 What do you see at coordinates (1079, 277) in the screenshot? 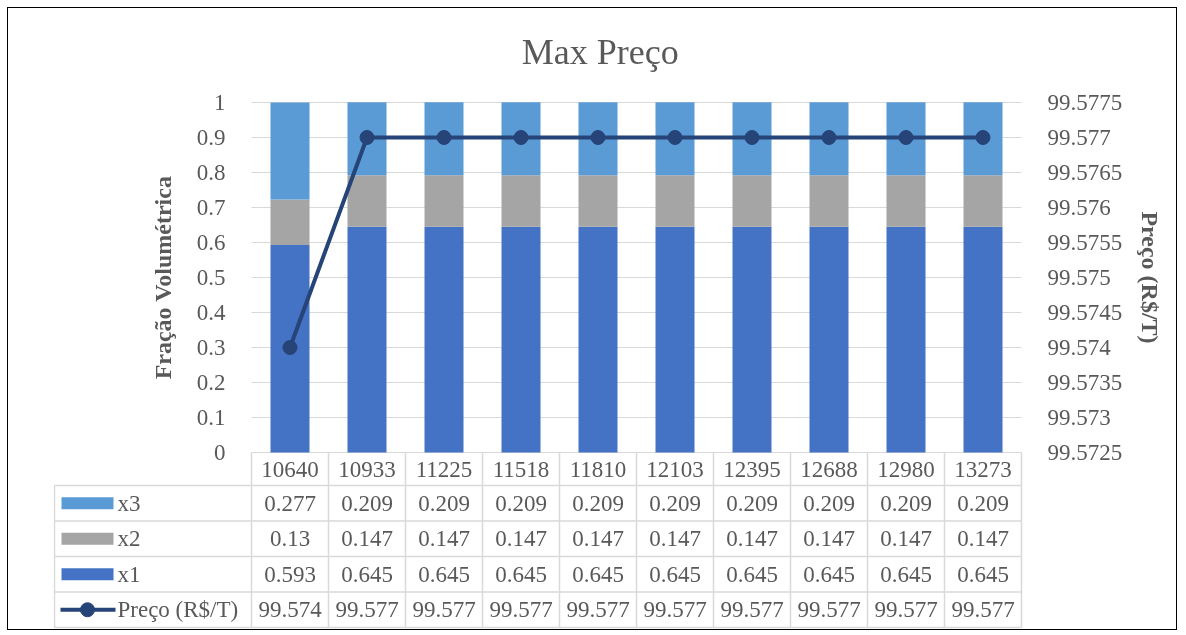
I see `y2-tick-label: 99.575` at bounding box center [1079, 277].